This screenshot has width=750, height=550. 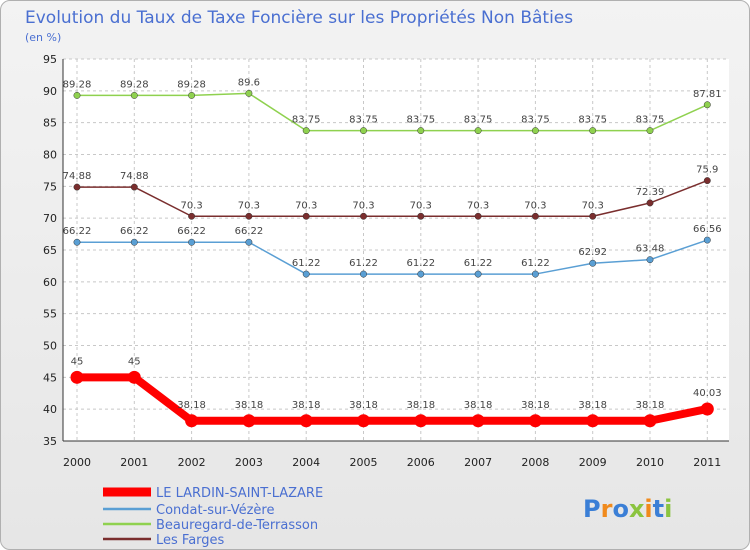 I want to click on data-label: 87.81, so click(x=707, y=94).